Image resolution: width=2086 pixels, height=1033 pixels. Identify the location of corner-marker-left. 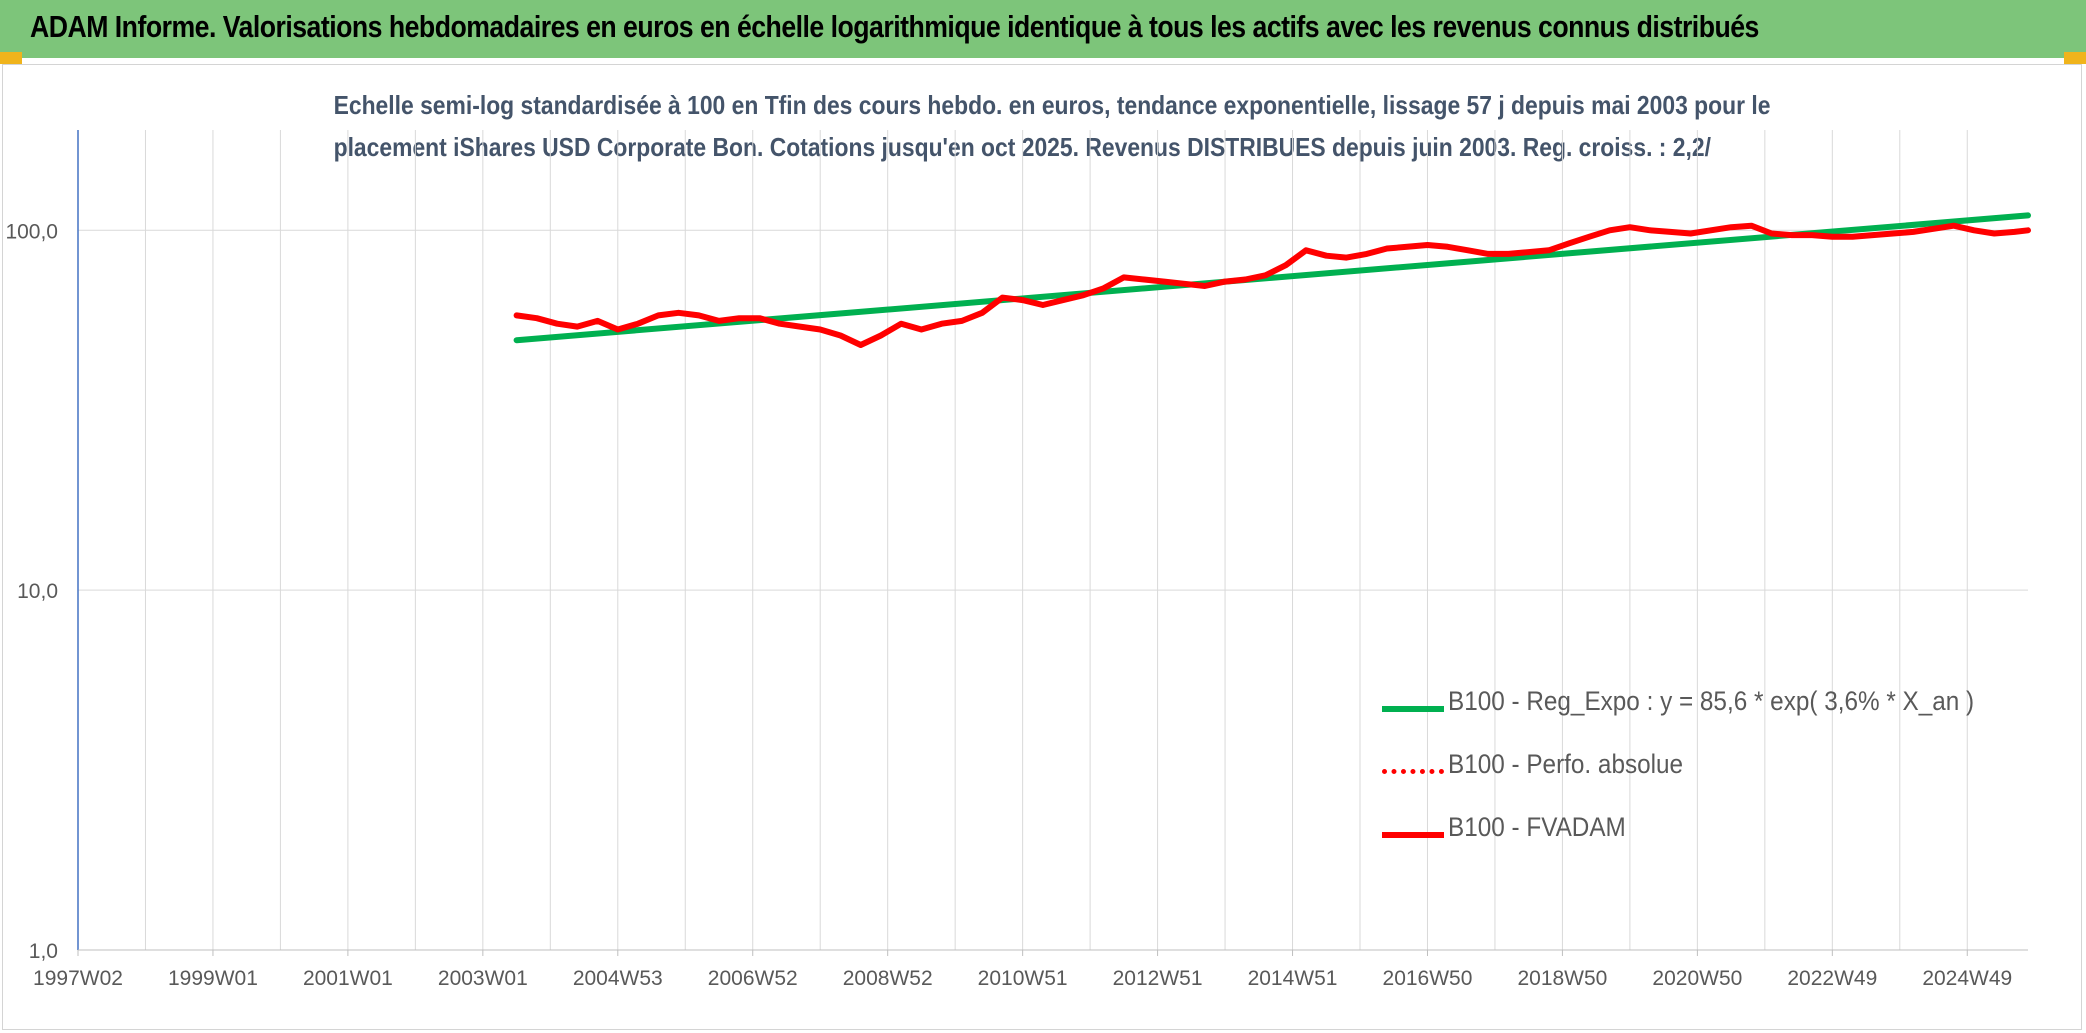
(11, 58).